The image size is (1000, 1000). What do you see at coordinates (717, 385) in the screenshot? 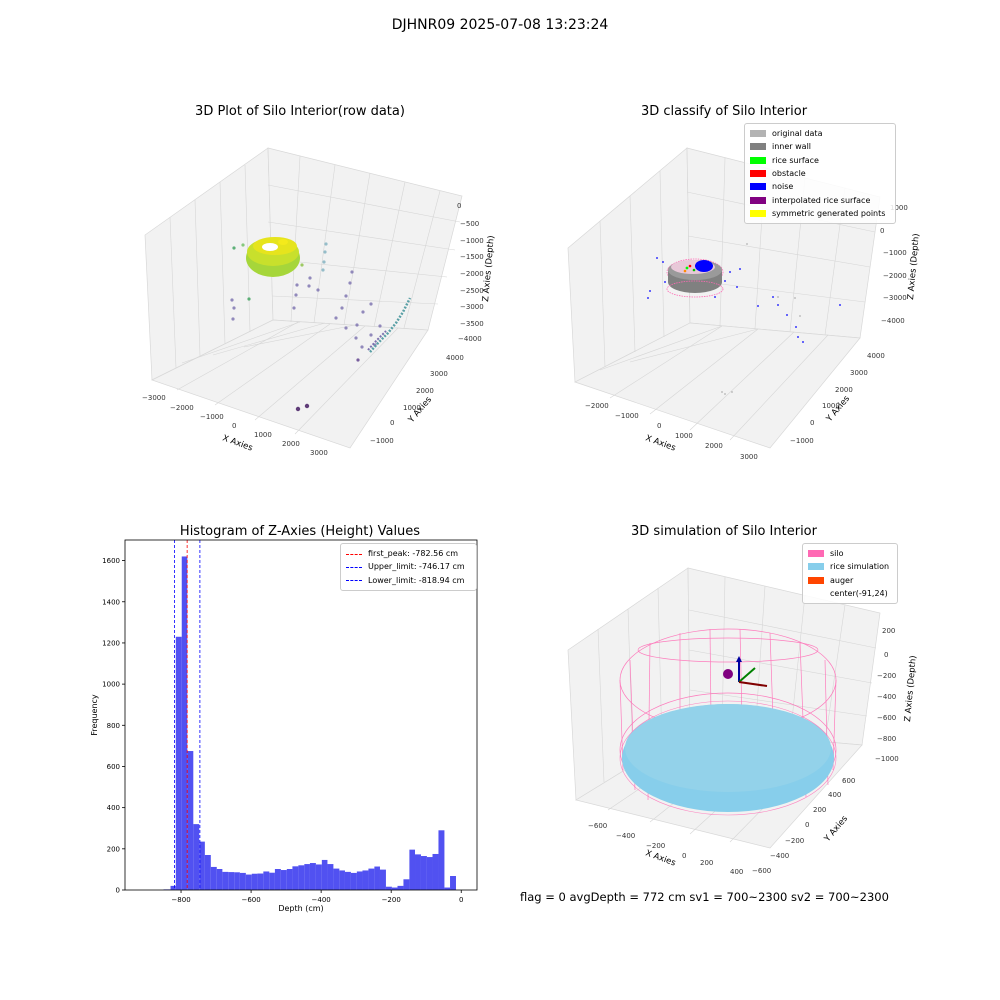
I see `classify-floor-pane` at bounding box center [717, 385].